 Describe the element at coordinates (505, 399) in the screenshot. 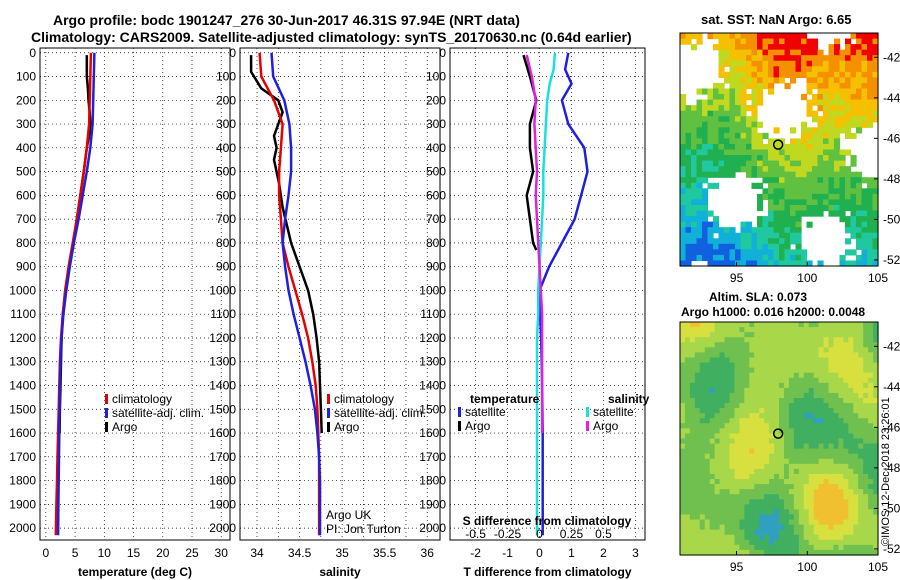

I see `difference-legend-temperature-title: temperature` at that location.